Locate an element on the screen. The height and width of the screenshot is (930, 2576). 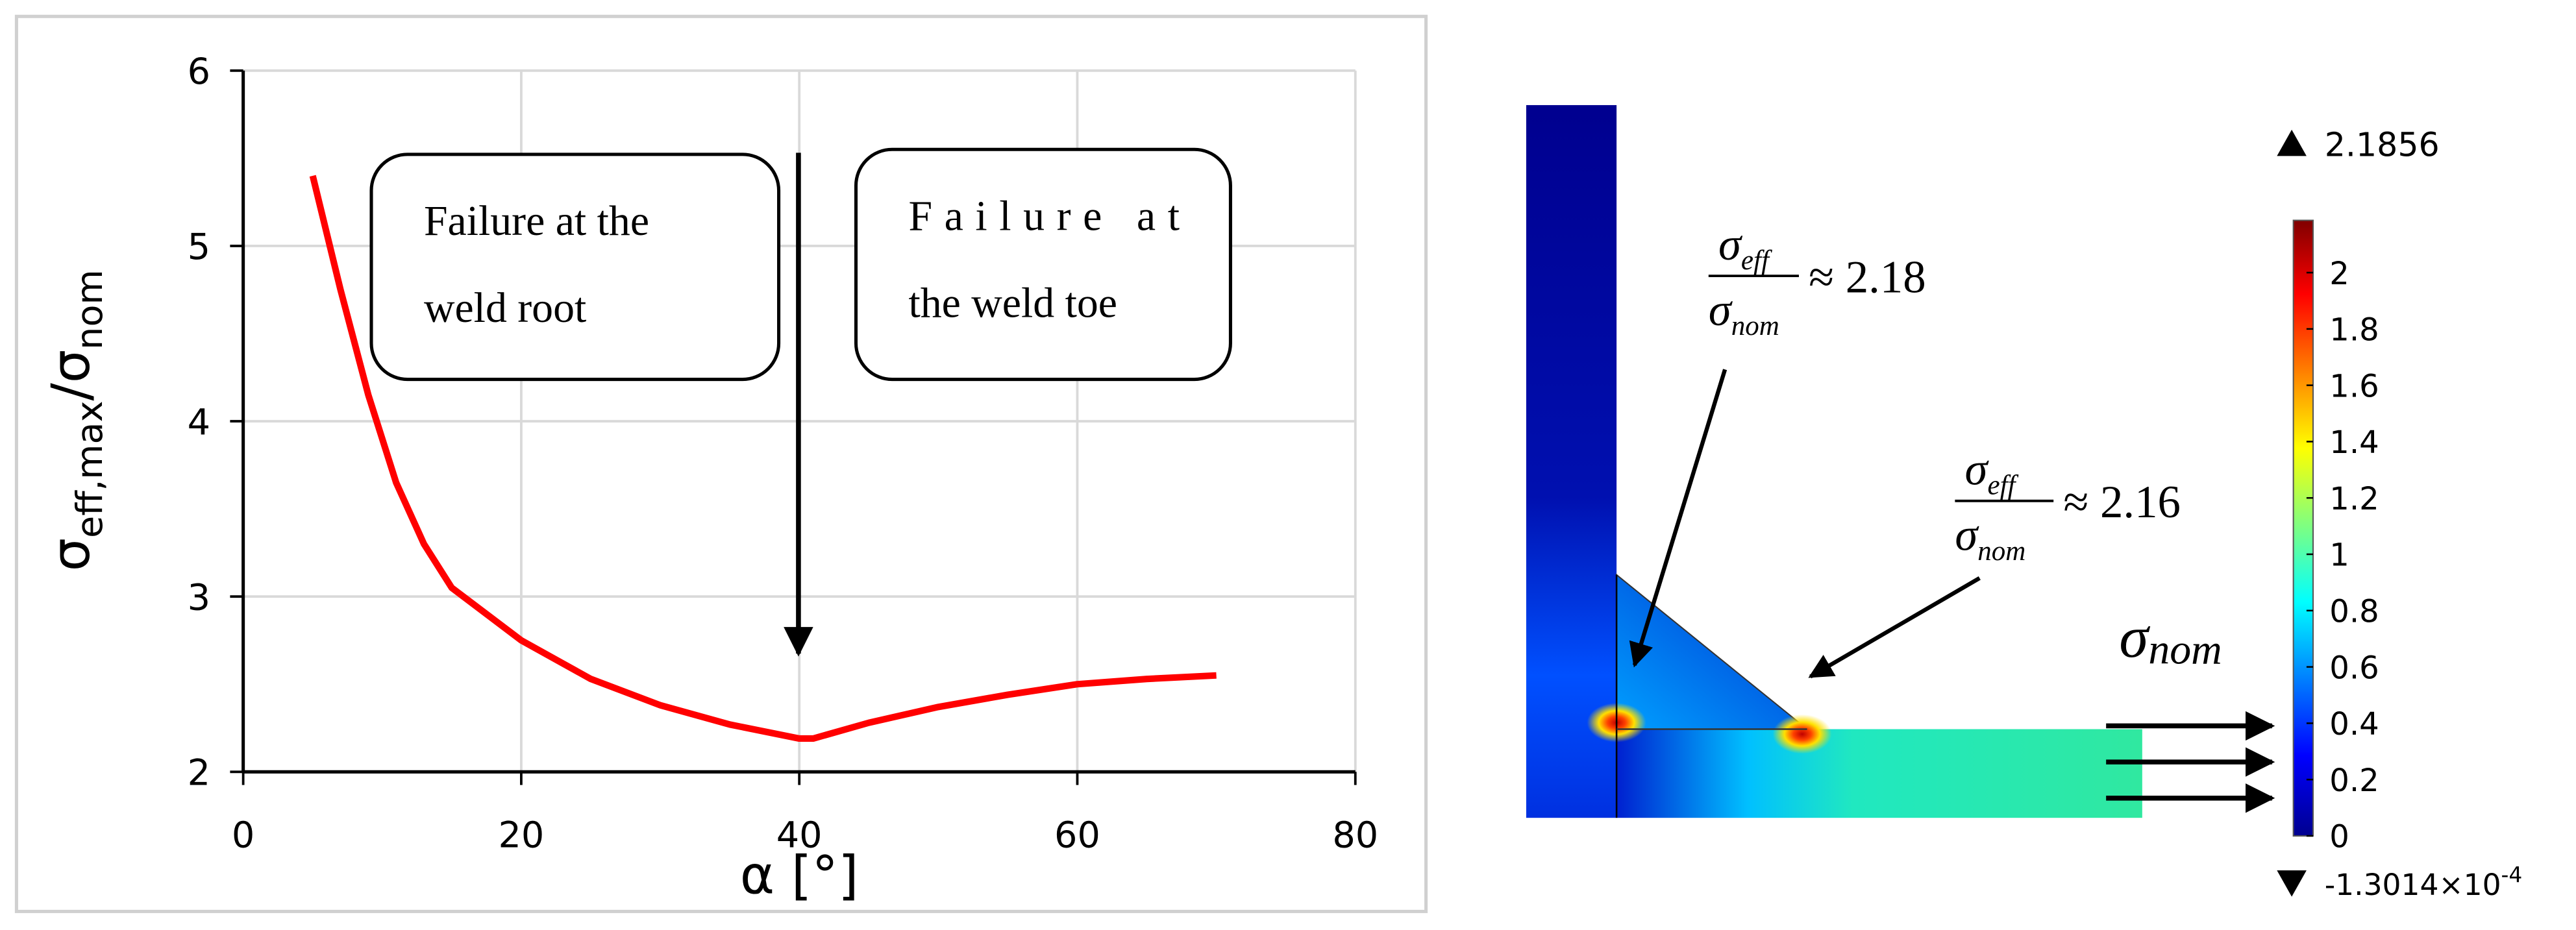
min-label-exponent: -4 is located at coordinates (2512, 874).